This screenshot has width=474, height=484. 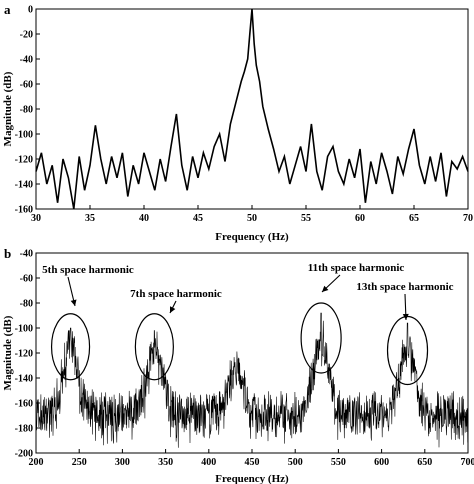 What do you see at coordinates (24, 429) in the screenshot?
I see `y-tick-label: -180` at bounding box center [24, 429].